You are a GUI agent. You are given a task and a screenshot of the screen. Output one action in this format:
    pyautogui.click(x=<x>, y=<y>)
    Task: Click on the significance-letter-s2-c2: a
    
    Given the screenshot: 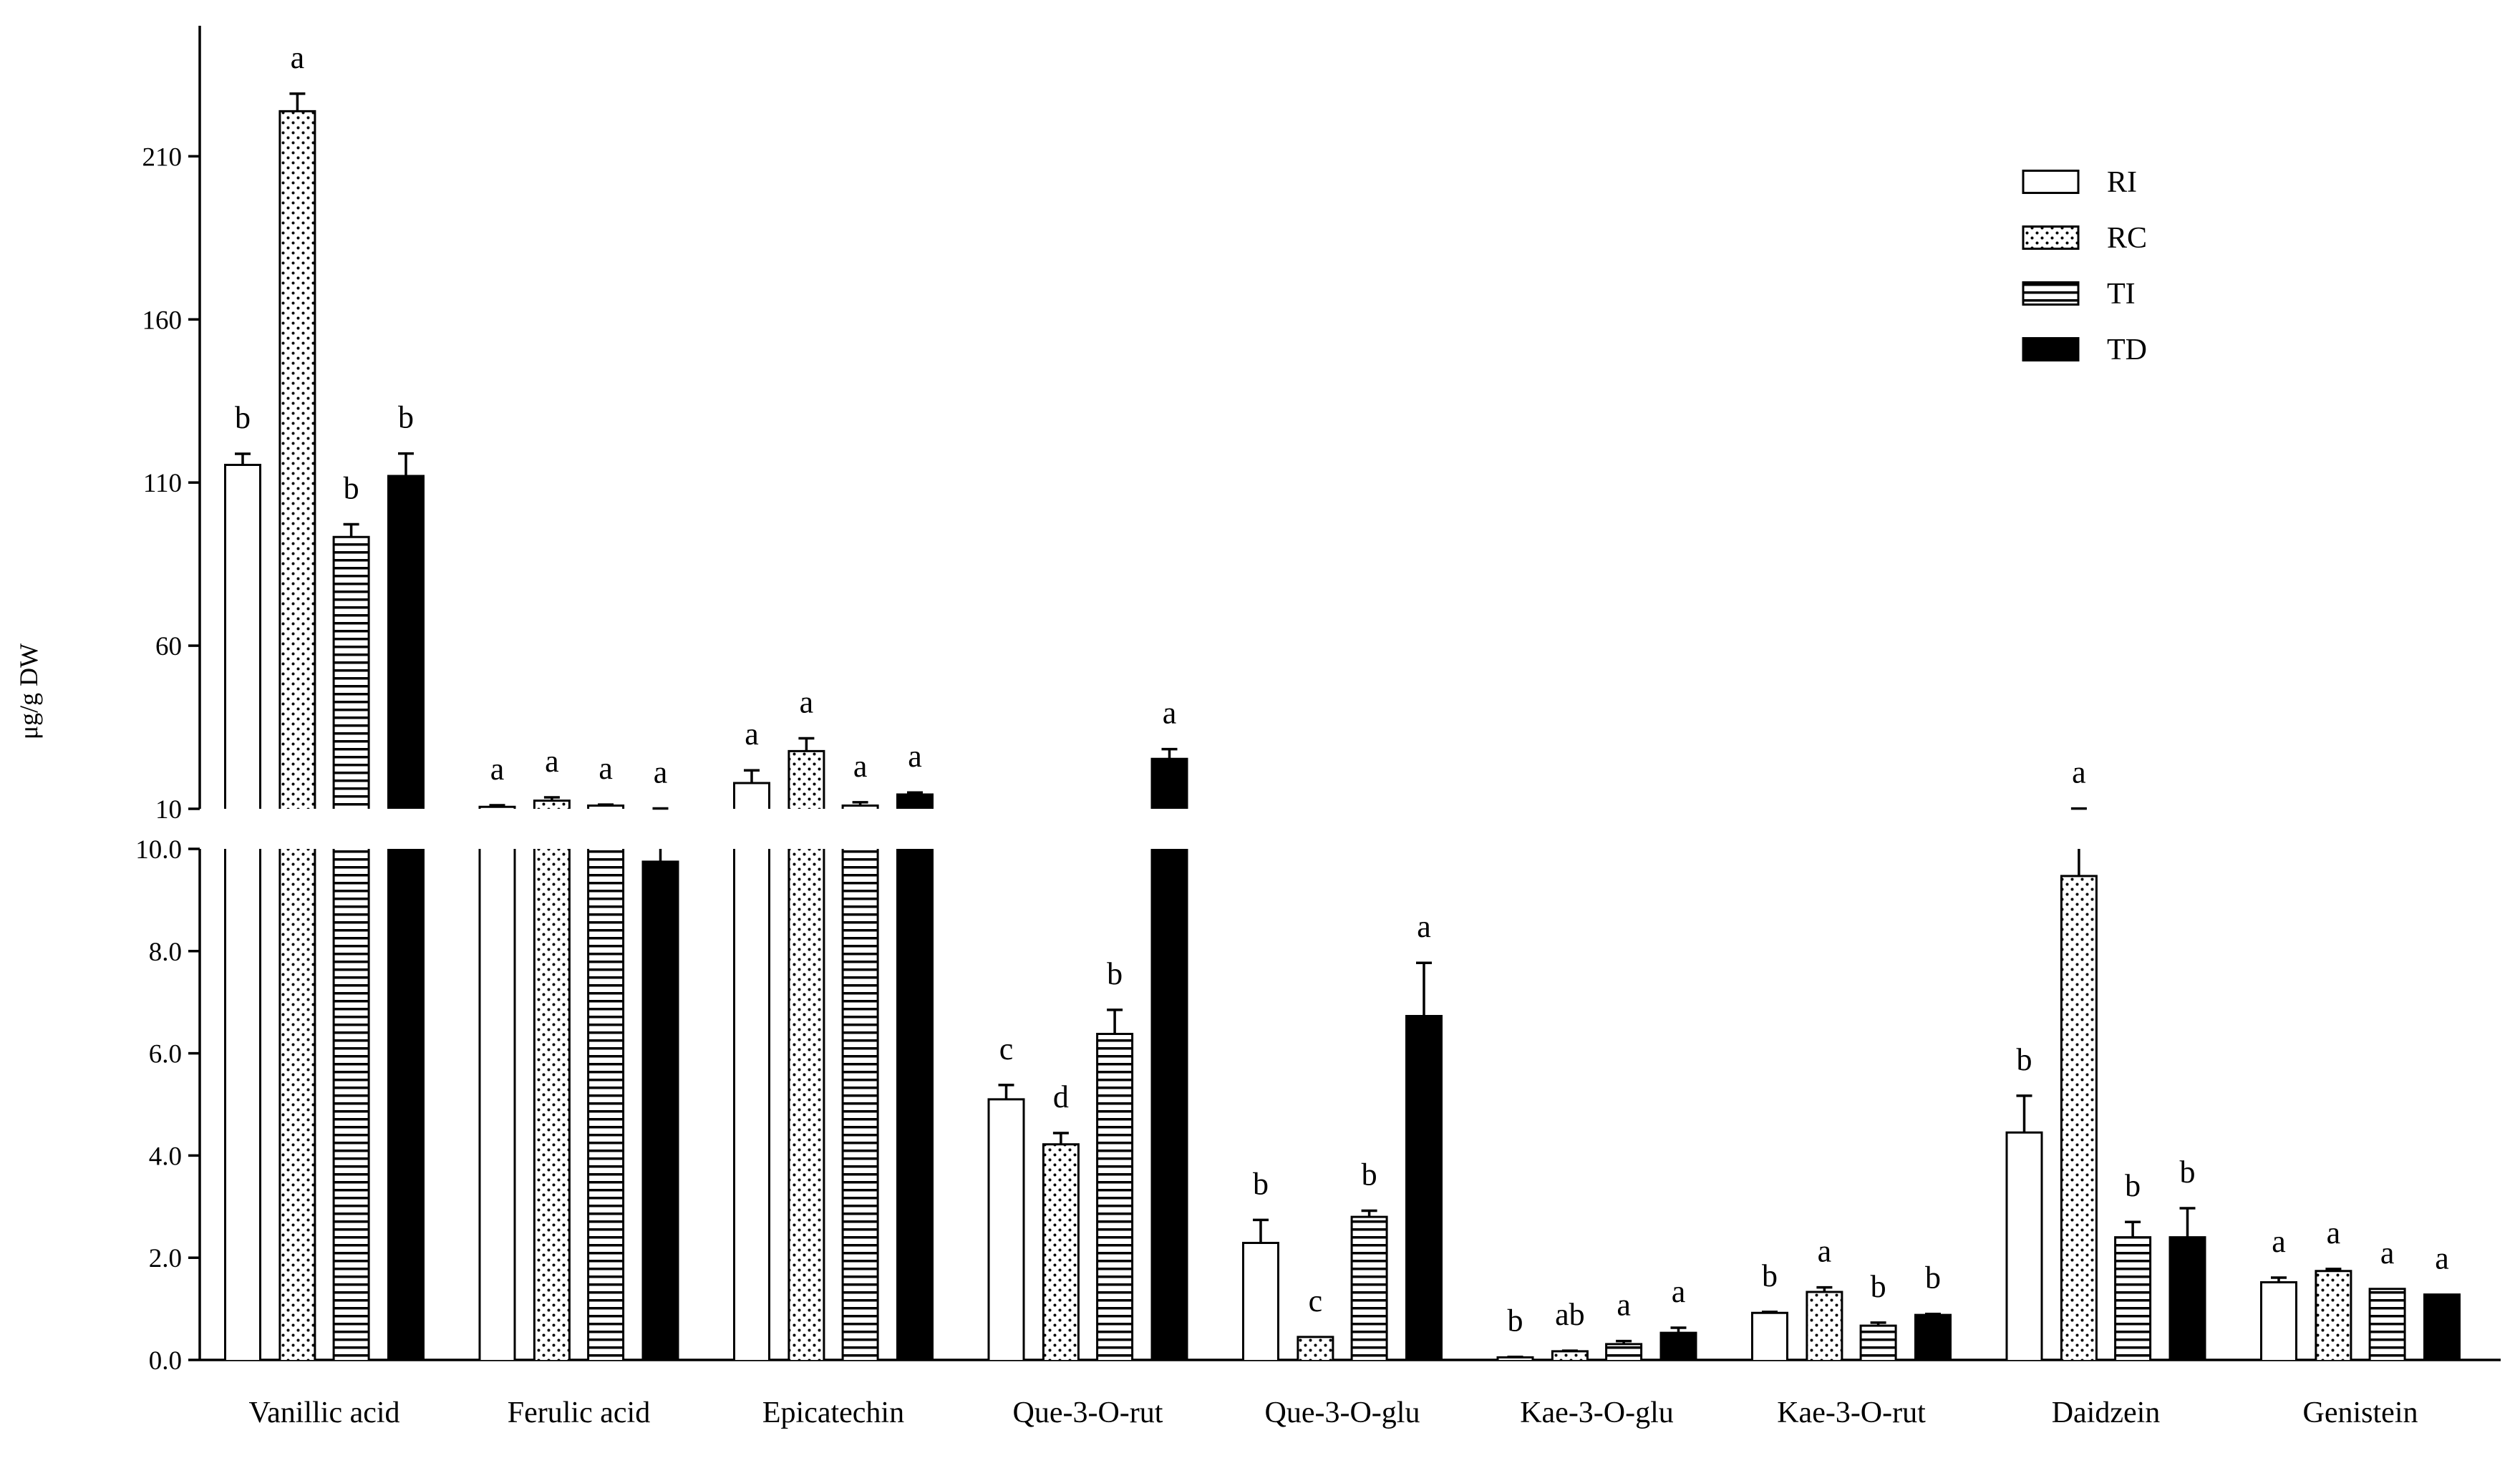 What is the action you would take?
    pyautogui.click(x=860, y=766)
    